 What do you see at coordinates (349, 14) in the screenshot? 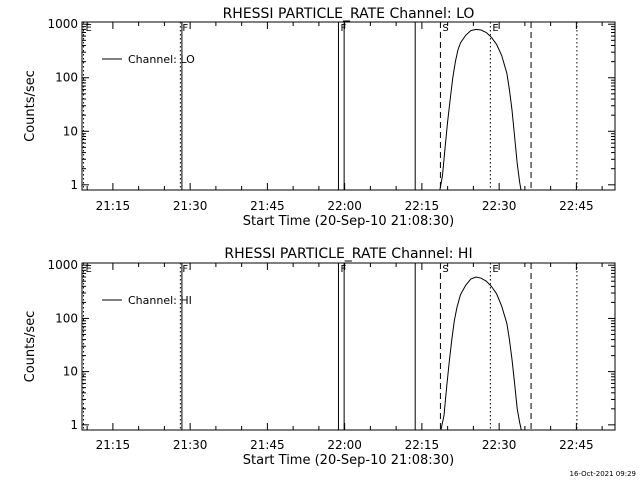
I see `chart-title: RHESSI PARTICLE_RATE Channel: LO` at bounding box center [349, 14].